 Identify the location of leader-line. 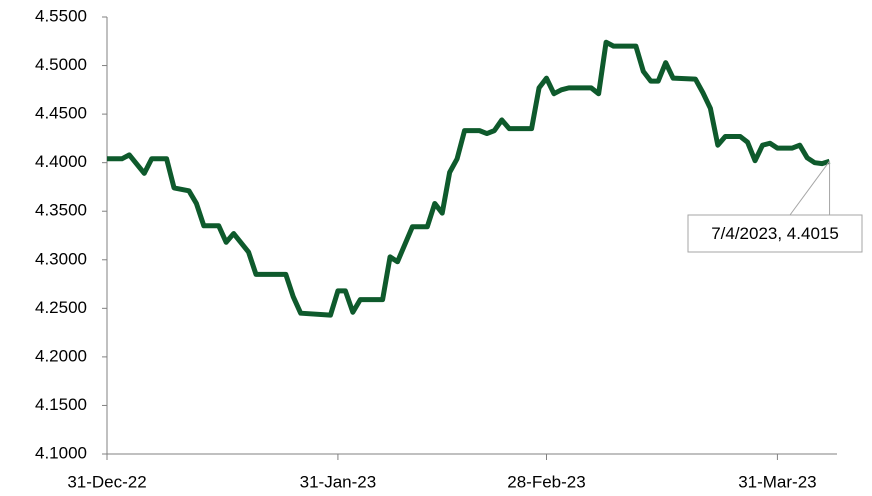
(811, 188).